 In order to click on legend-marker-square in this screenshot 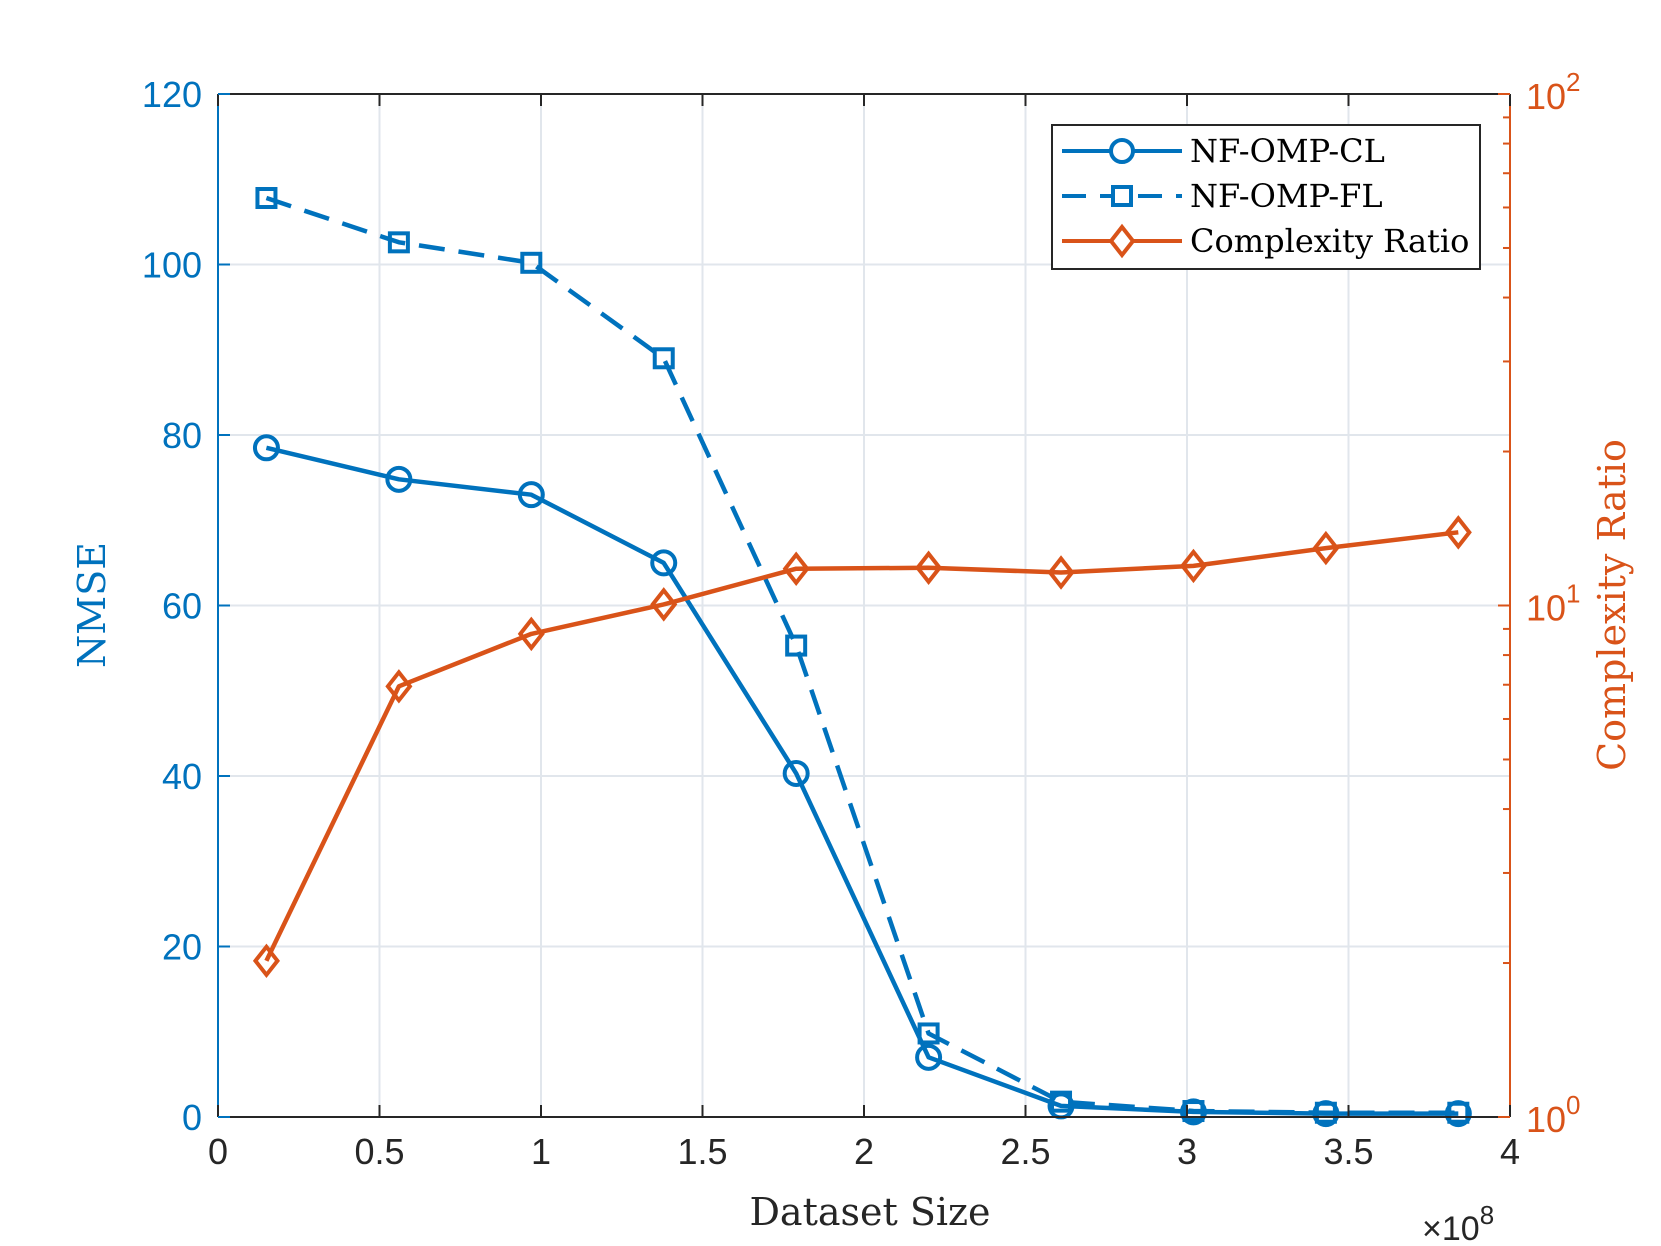, I will do `click(1122, 196)`.